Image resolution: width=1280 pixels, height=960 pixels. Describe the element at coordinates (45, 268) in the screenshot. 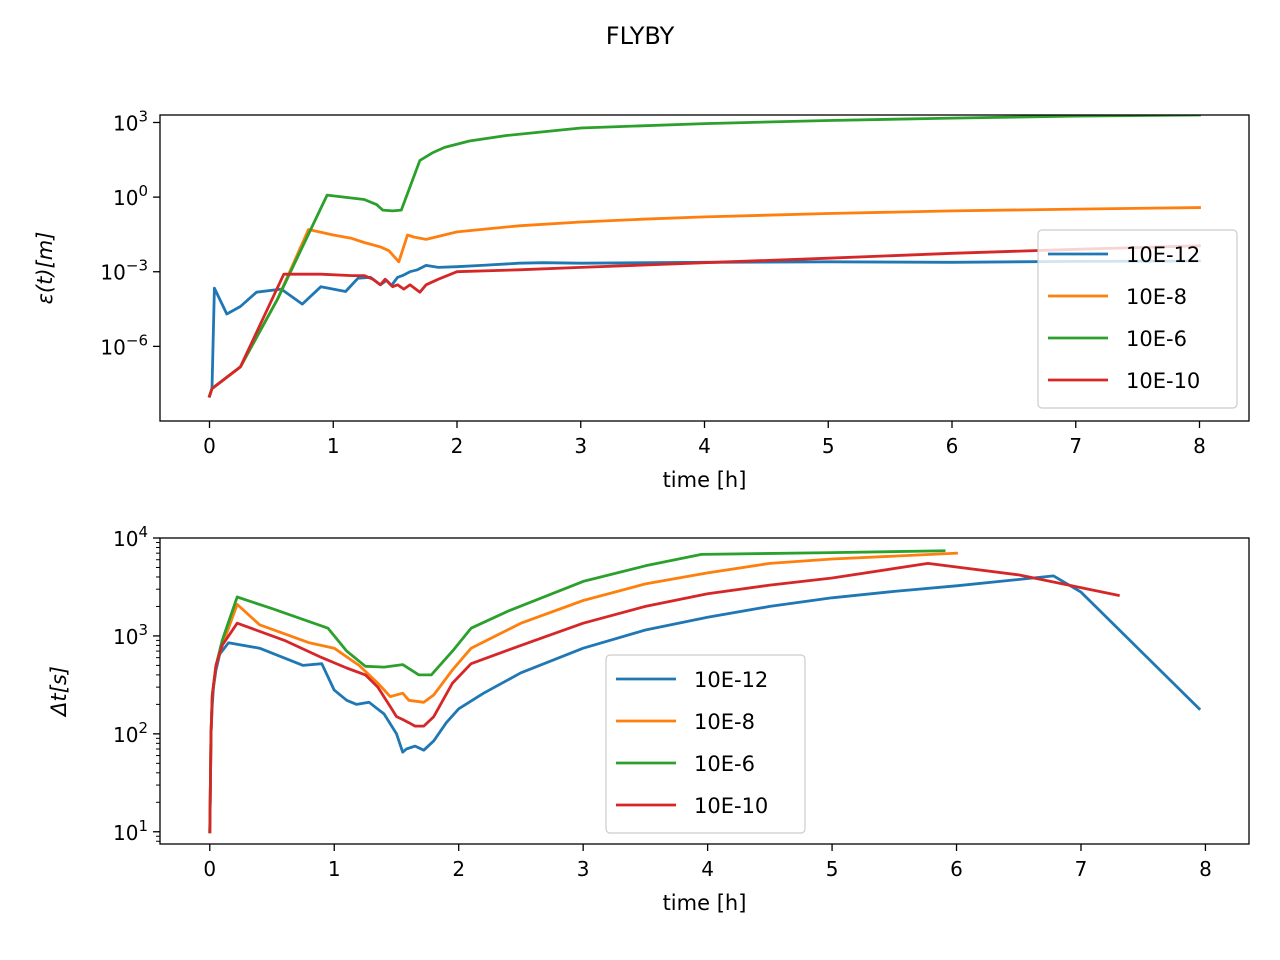

I see `y-axis-label: ε(t)[m]` at that location.